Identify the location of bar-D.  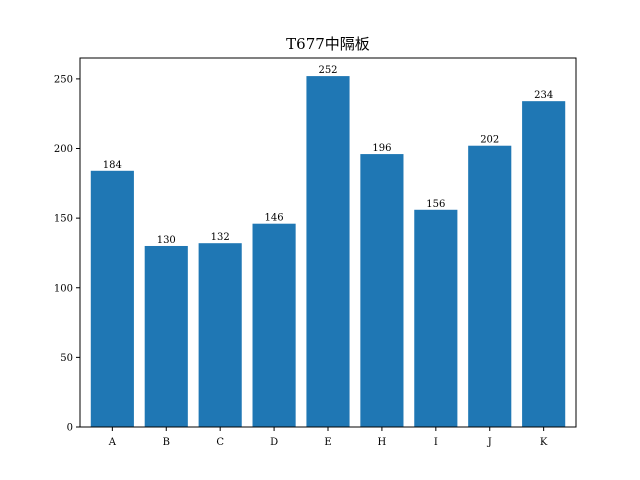
(274, 325).